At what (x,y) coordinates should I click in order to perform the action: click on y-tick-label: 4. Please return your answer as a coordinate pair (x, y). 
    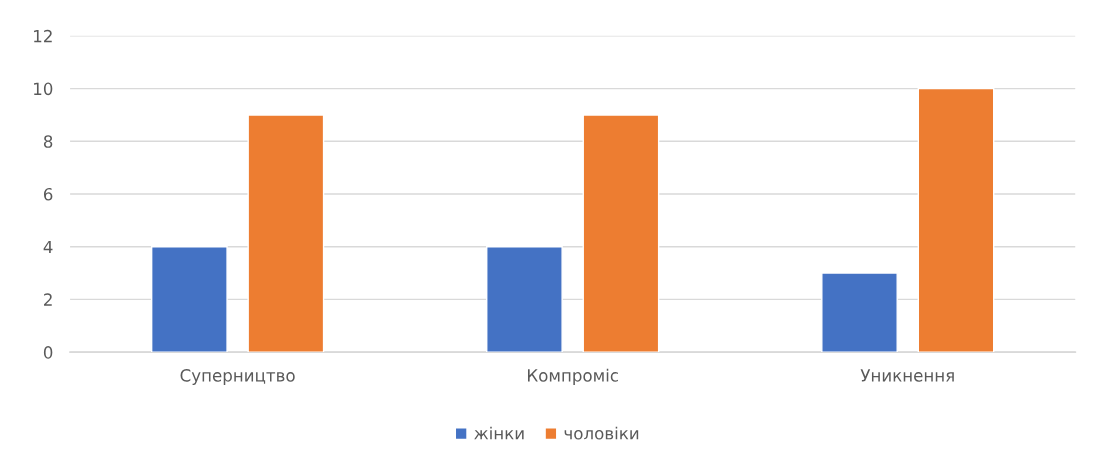
    Looking at the image, I should click on (48, 247).